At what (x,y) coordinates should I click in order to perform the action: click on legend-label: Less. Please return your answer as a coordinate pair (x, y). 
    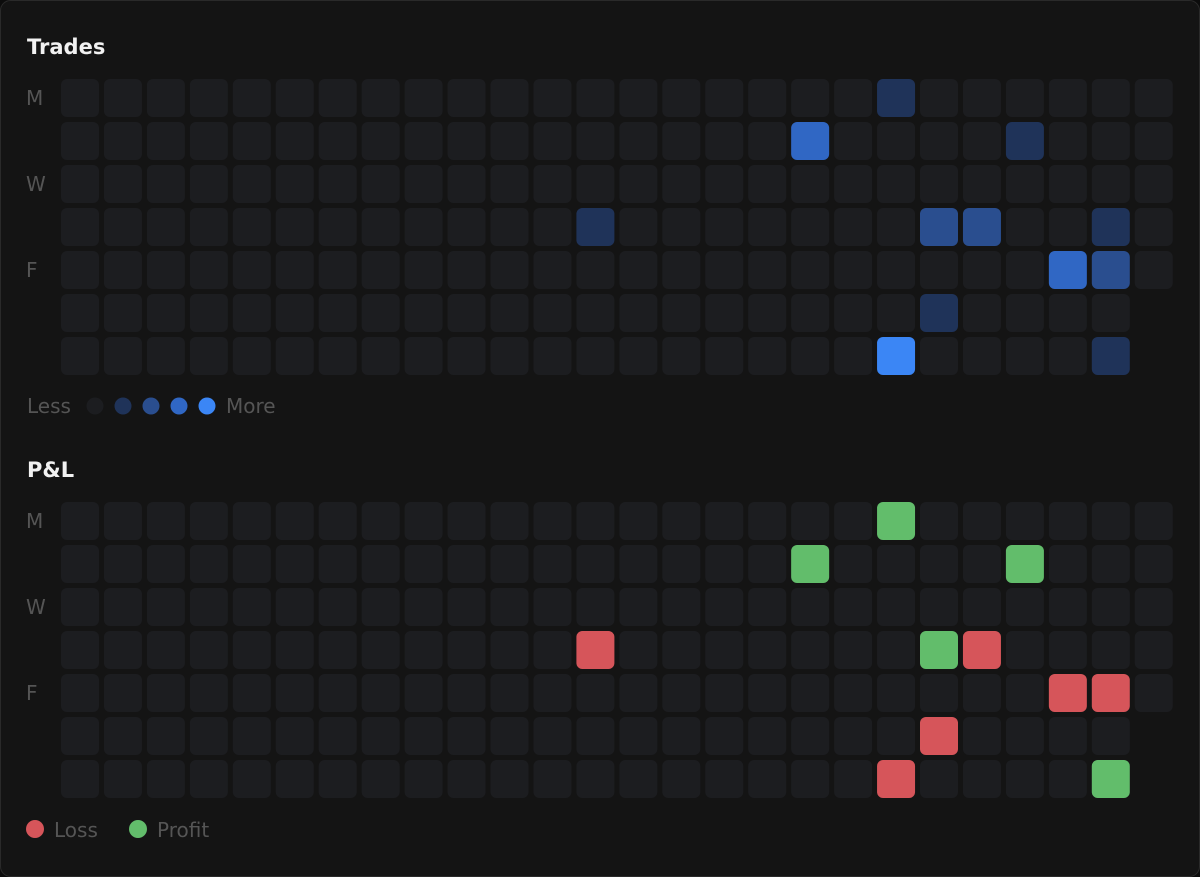
    Looking at the image, I should click on (49, 406).